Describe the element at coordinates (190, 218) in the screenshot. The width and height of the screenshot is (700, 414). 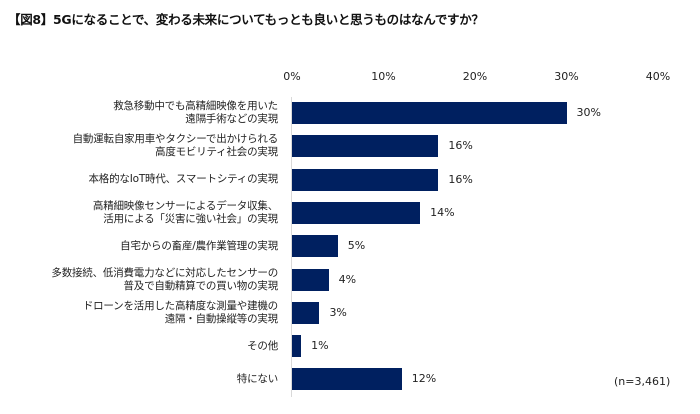
I see `category-label-line: 活用による「災害に強い社会」の実現` at that location.